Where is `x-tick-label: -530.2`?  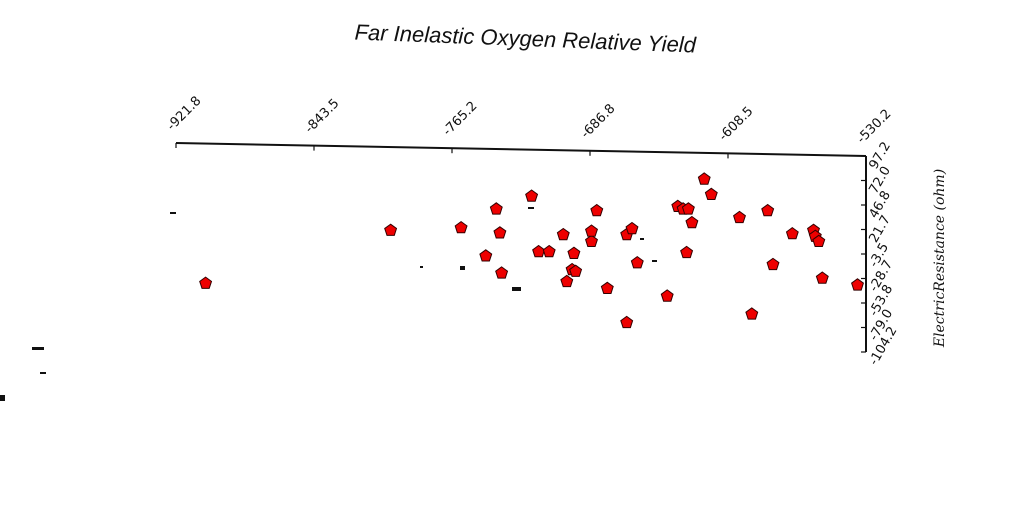 x-tick-label: -530.2 is located at coordinates (874, 127).